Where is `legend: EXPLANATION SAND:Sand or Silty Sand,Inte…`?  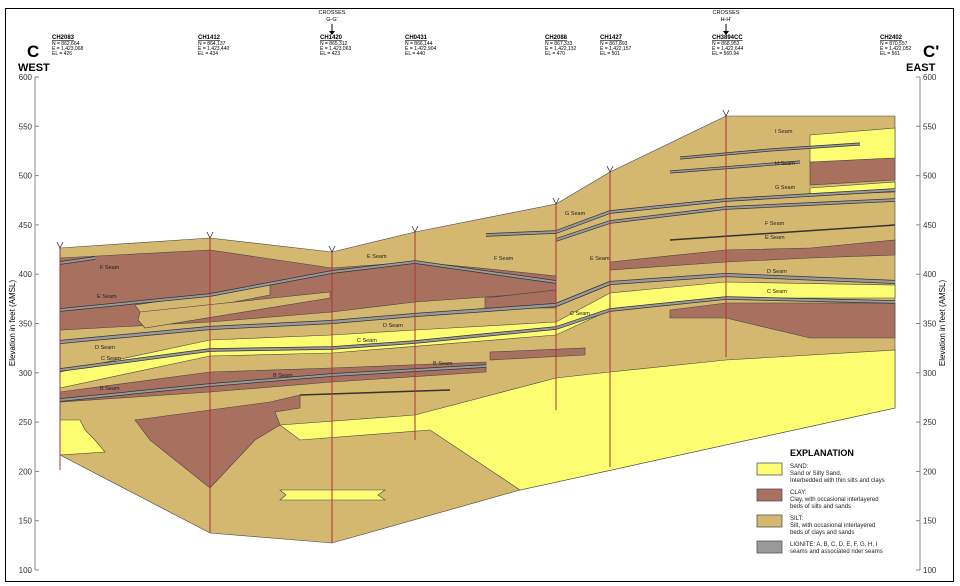
legend: EXPLANATION SAND:Sand or Silty Sand,Inte… is located at coordinates (820, 501).